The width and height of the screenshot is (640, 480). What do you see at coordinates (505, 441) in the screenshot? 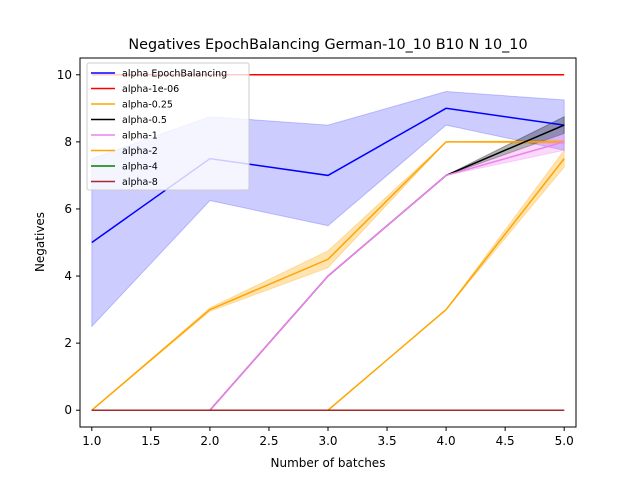
I see `x-tick-label: 4.5` at bounding box center [505, 441].